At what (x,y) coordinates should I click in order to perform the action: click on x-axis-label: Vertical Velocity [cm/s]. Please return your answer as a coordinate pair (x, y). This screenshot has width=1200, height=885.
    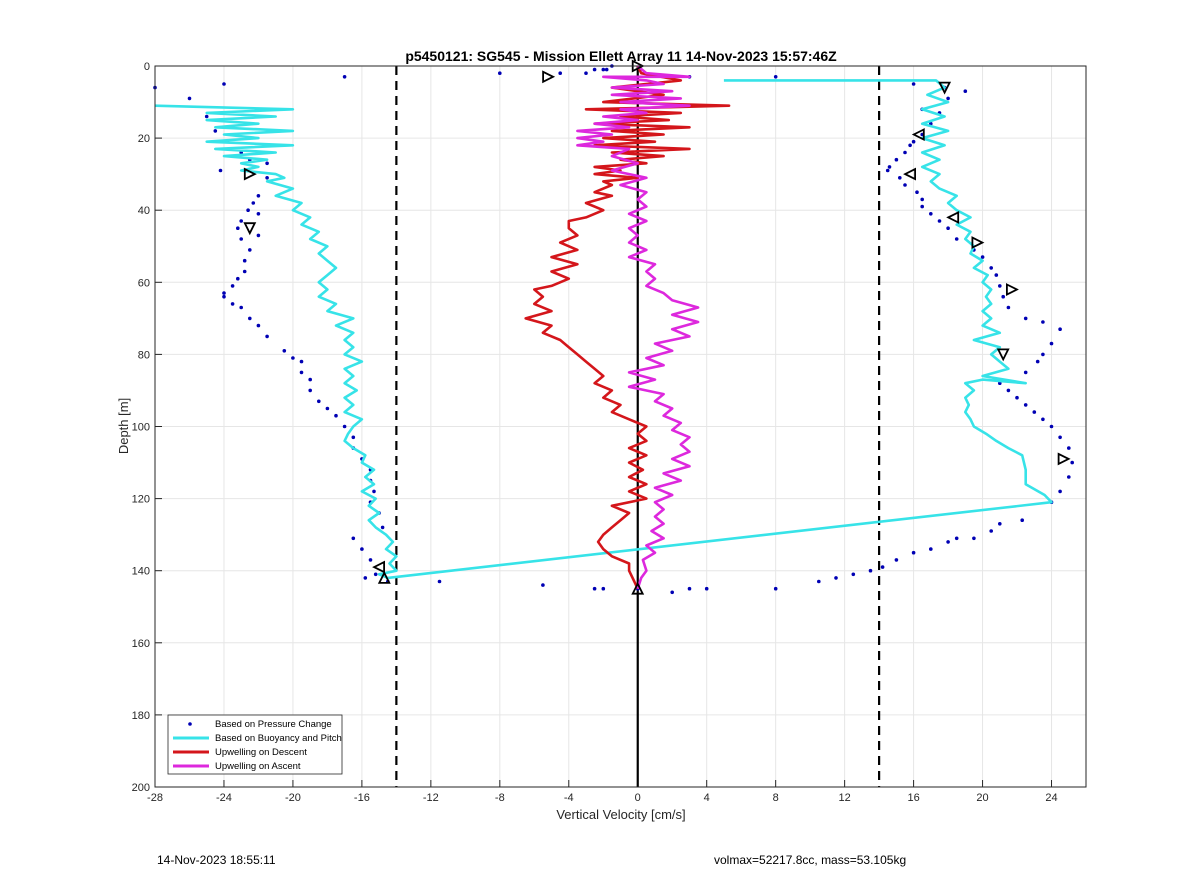
    Looking at the image, I should click on (620, 814).